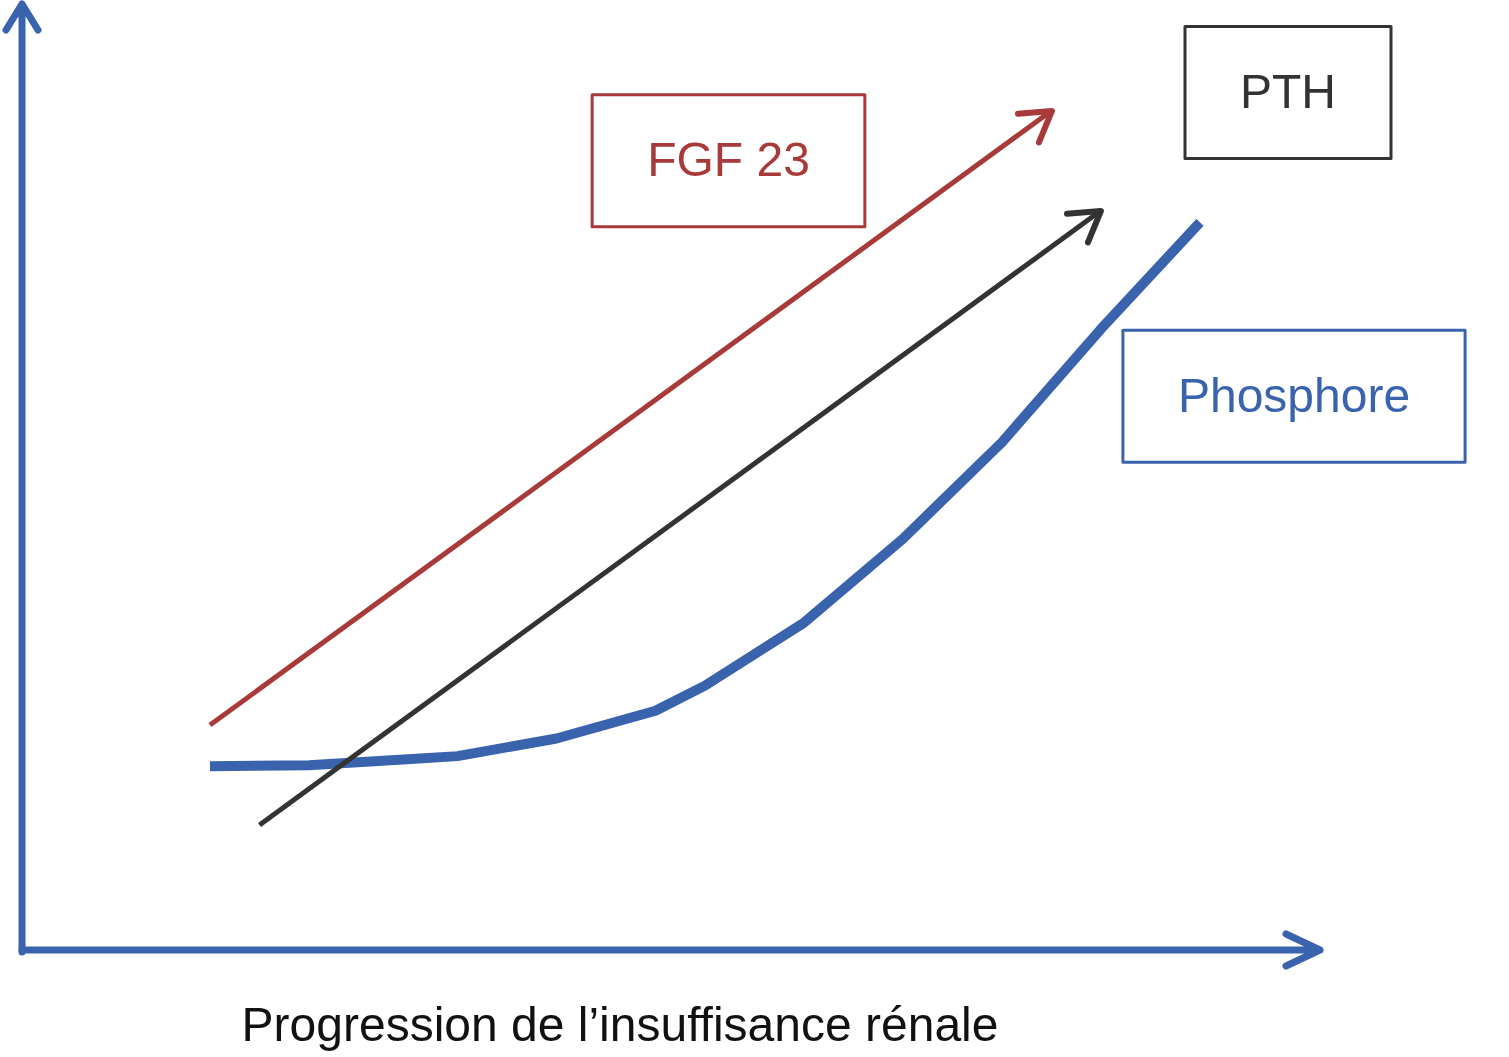 This screenshot has width=1509, height=1057. Describe the element at coordinates (728, 159) in the screenshot. I see `series-label: FGF 23` at that location.